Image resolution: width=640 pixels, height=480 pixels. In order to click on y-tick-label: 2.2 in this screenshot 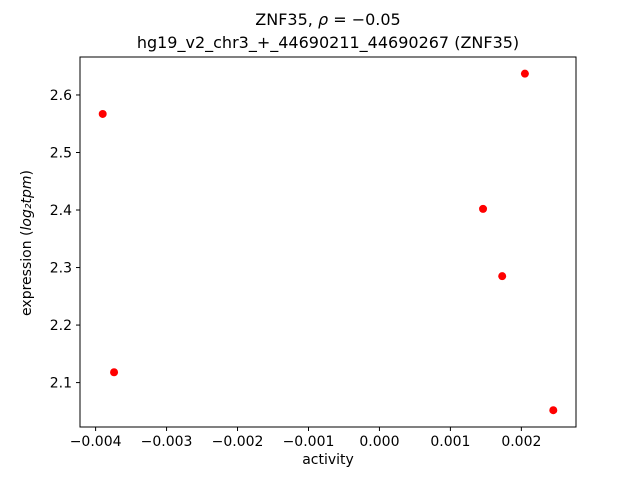, I will do `click(61, 326)`.